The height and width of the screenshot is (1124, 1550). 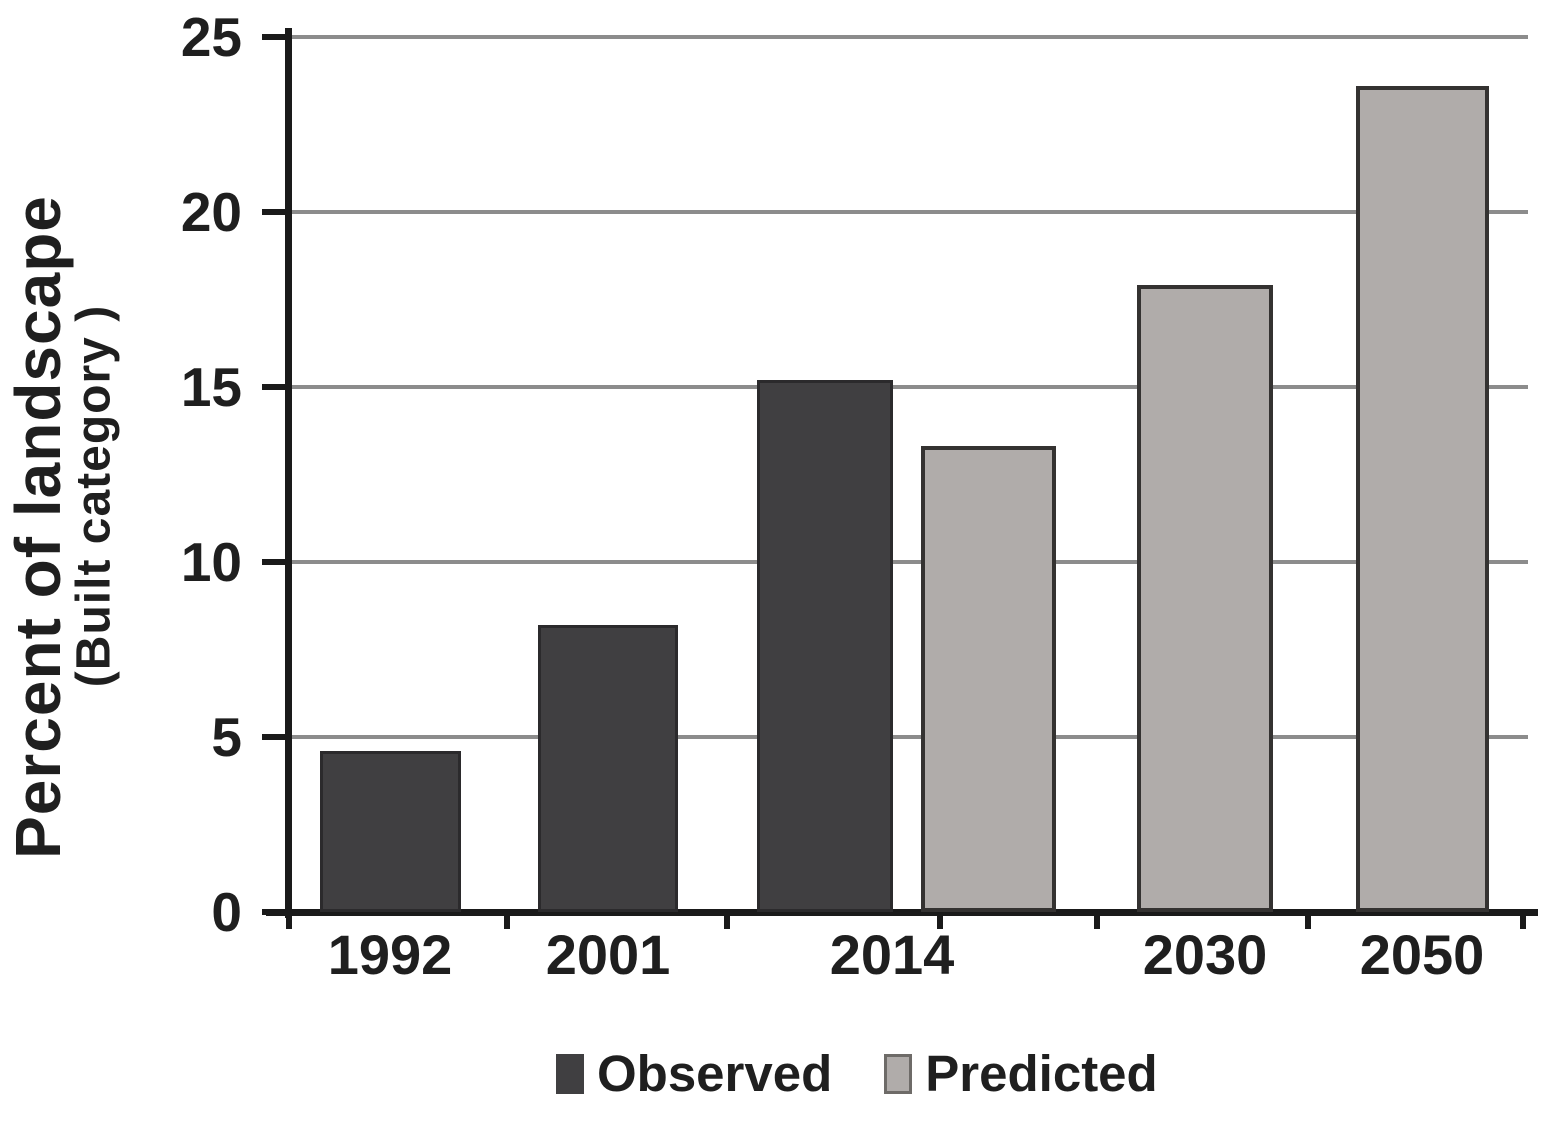 I want to click on legend-item-observed: Observed, so click(x=694, y=1074).